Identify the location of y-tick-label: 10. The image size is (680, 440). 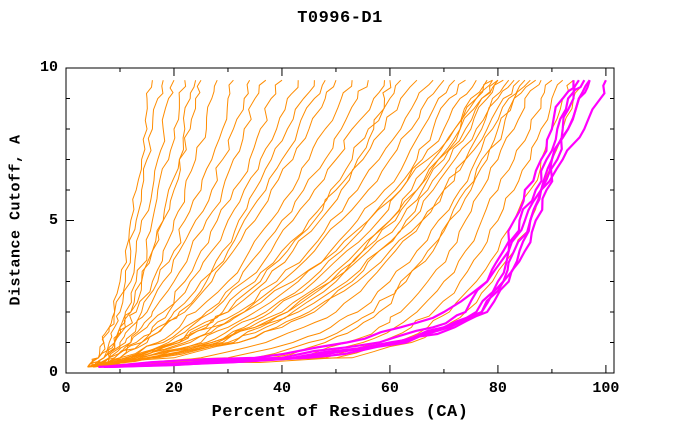
(48, 67).